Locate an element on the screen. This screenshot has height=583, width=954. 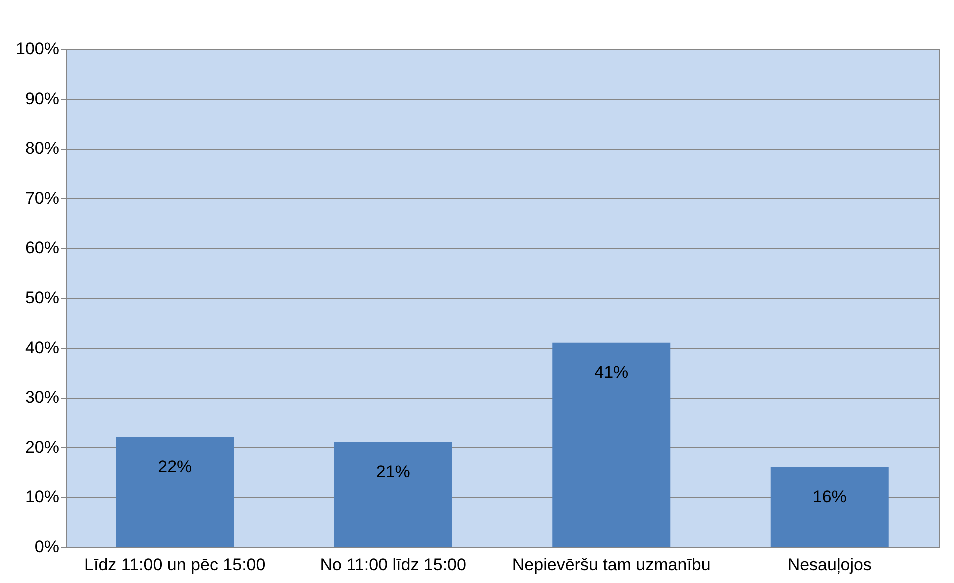
data-label: 22% is located at coordinates (175, 466).